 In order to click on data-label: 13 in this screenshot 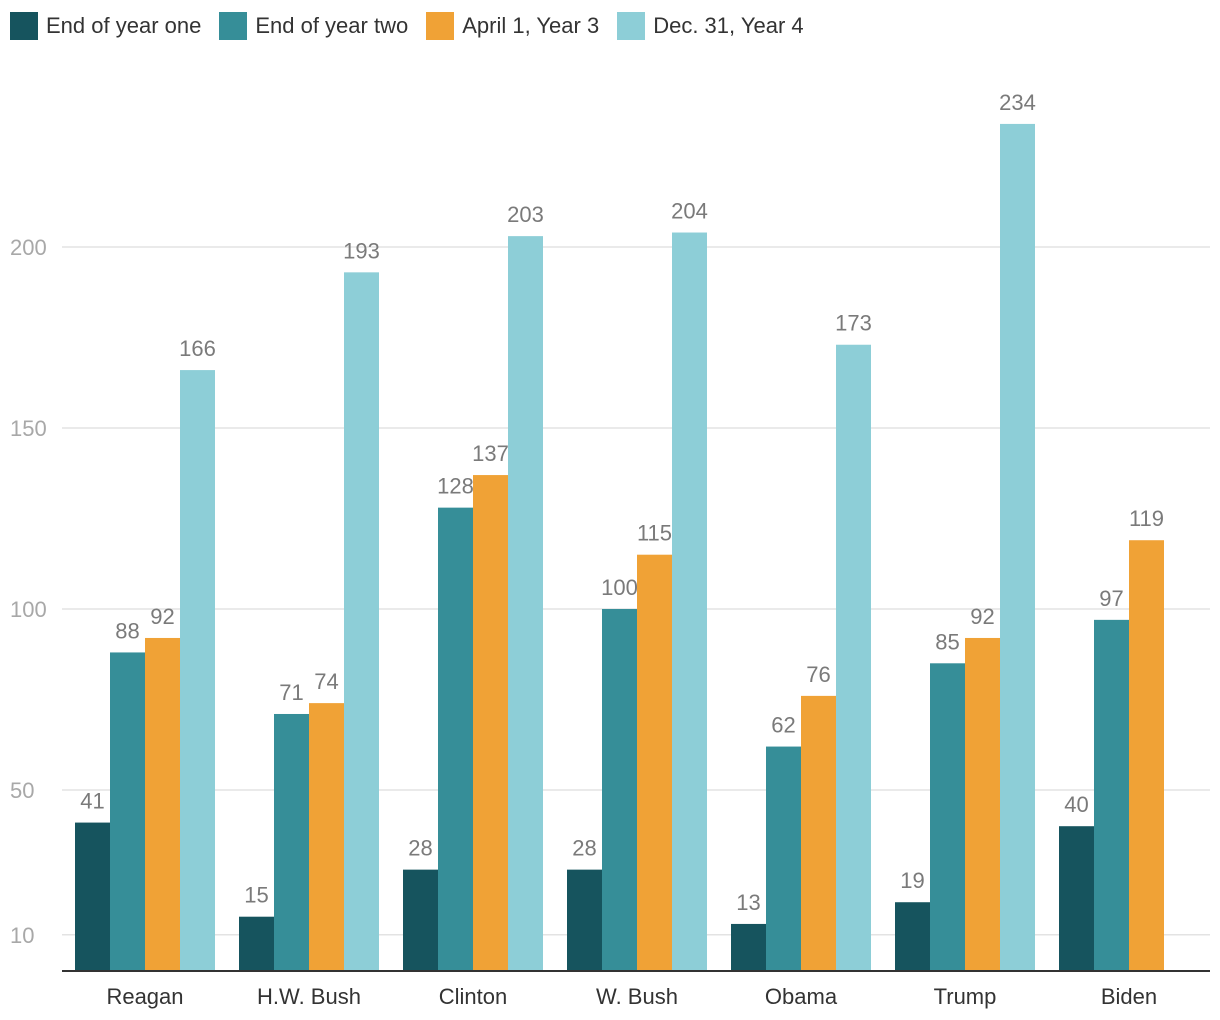, I will do `click(748, 902)`.